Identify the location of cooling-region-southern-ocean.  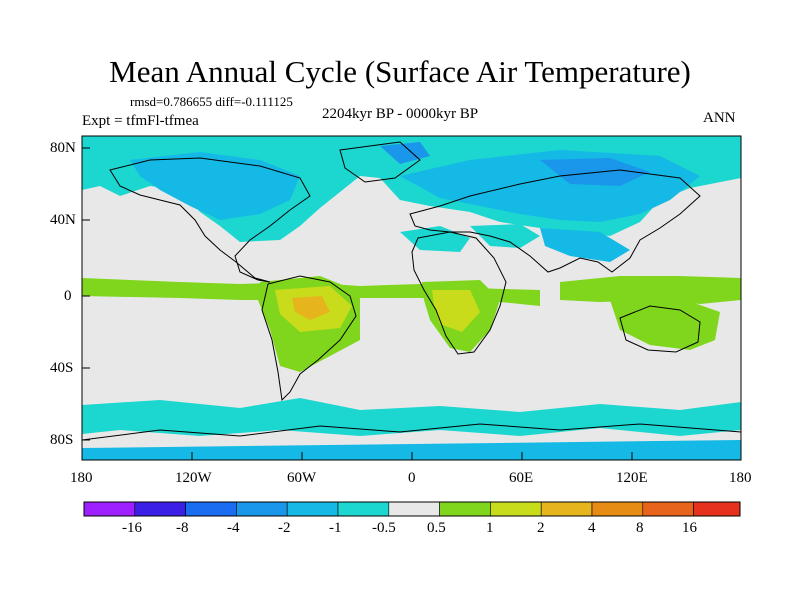
(411, 417).